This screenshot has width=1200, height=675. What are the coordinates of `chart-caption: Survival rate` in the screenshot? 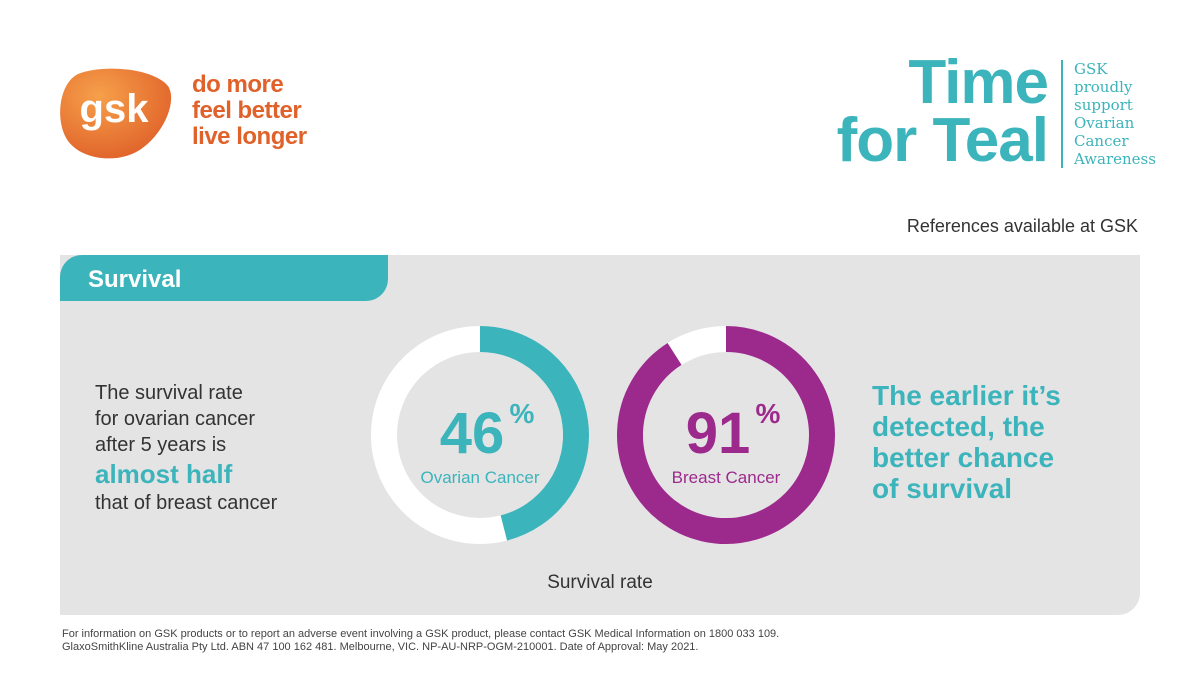 It's located at (600, 582).